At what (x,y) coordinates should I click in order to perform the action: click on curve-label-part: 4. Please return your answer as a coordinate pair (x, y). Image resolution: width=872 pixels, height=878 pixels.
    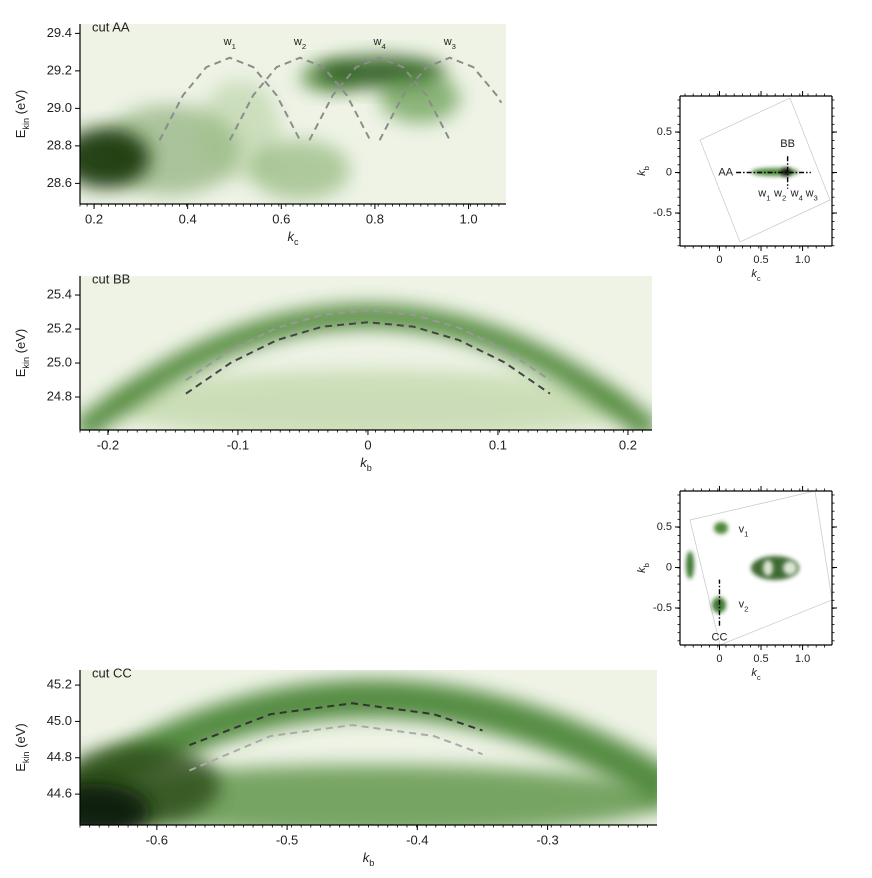
    Looking at the image, I should click on (383, 45).